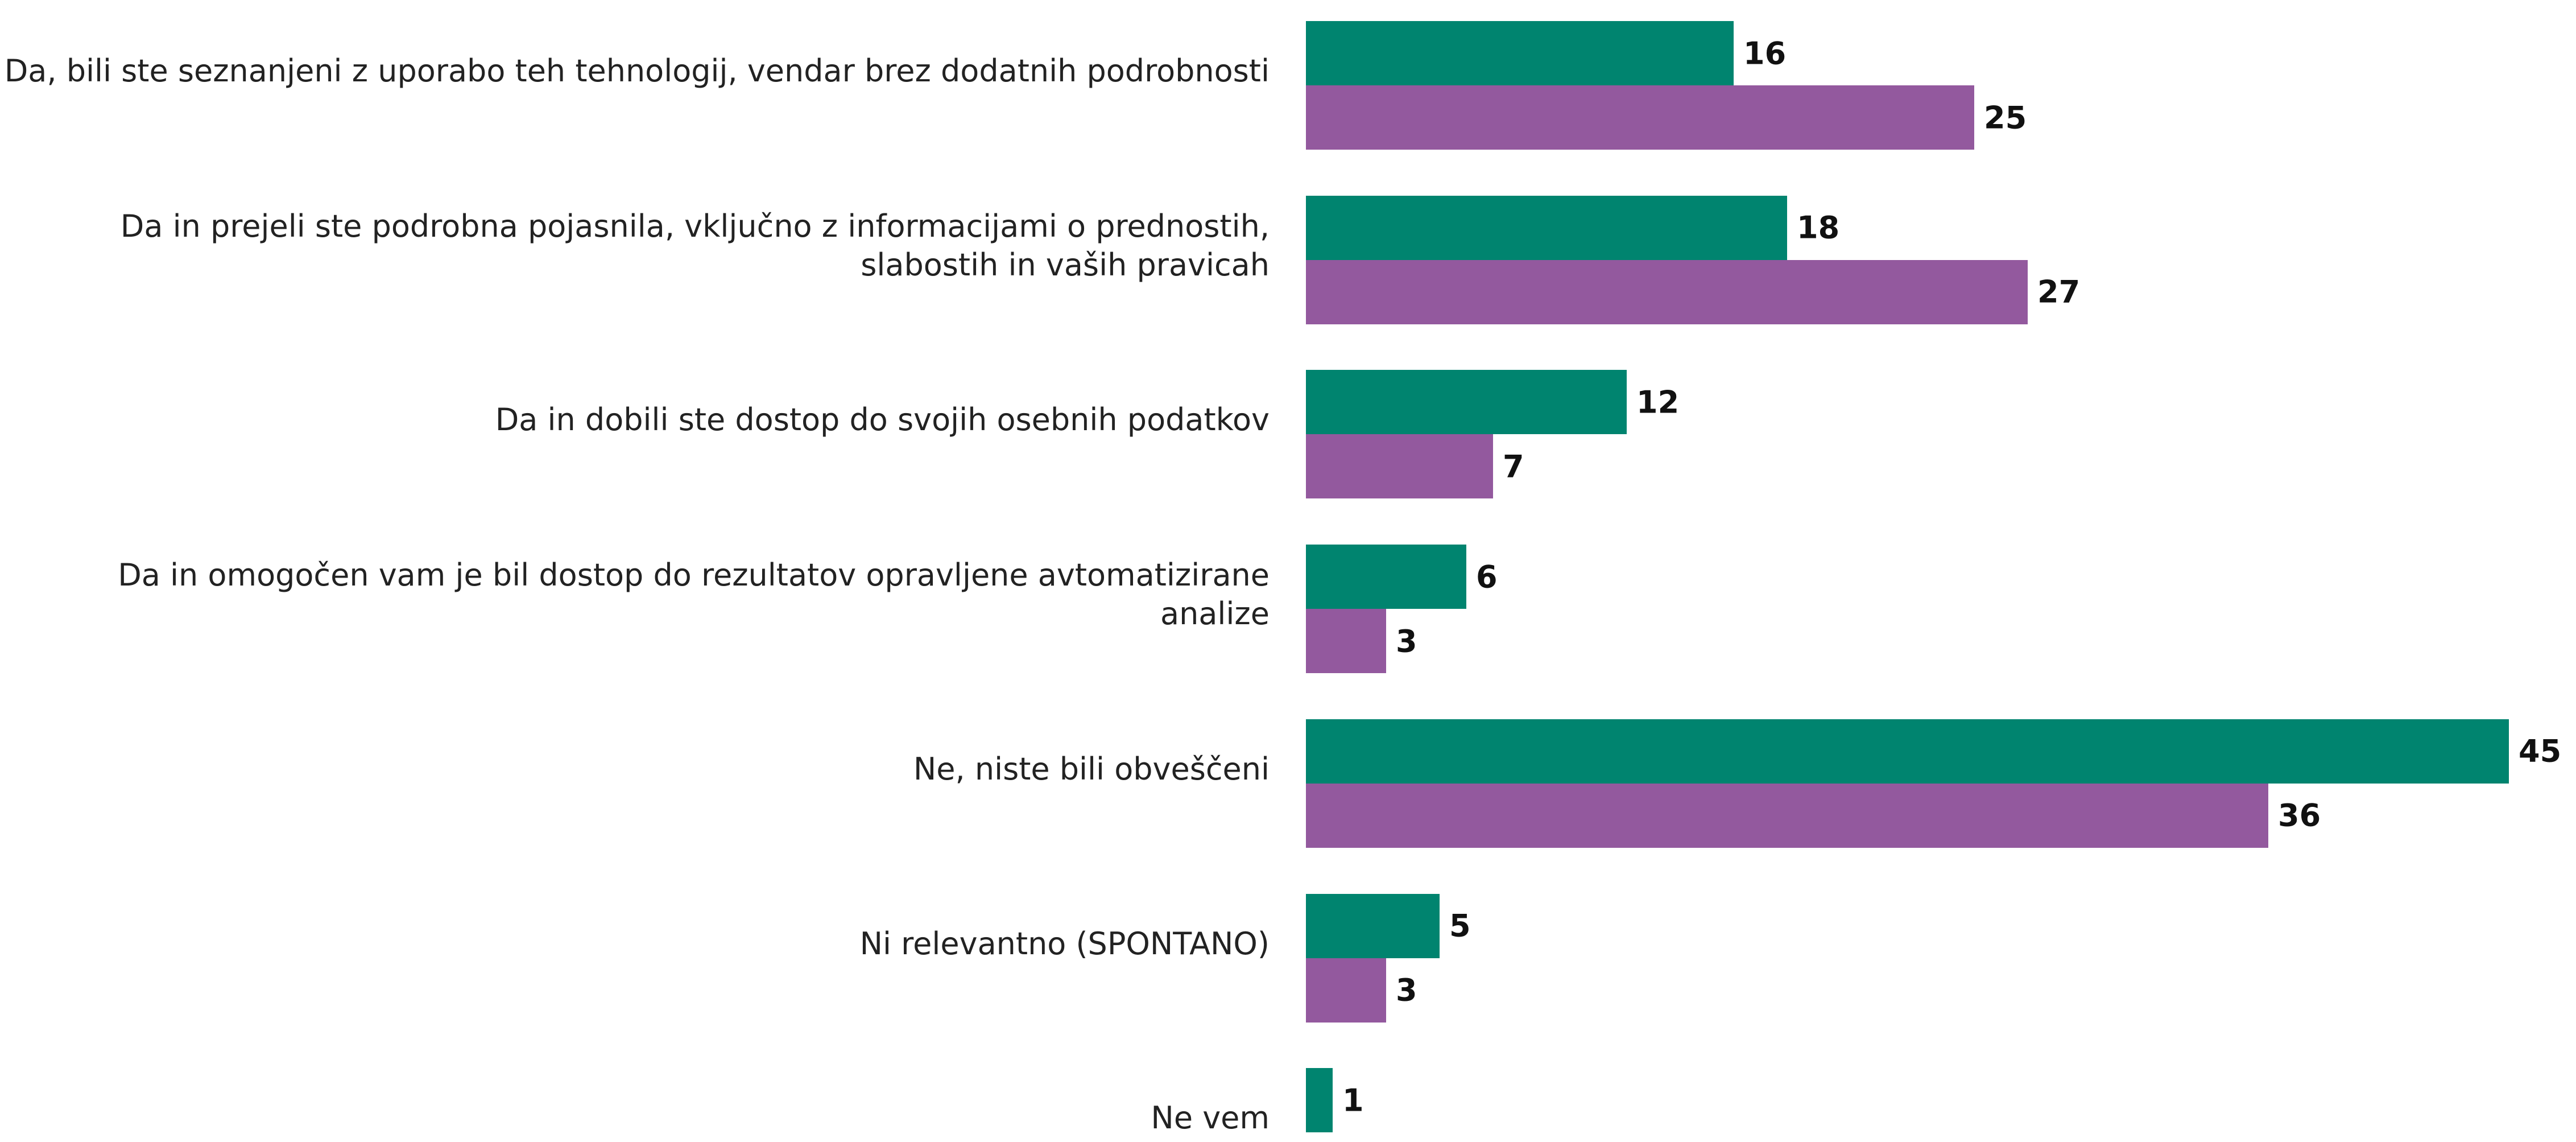 Image resolution: width=2576 pixels, height=1142 pixels. I want to click on value-label: 7, so click(1514, 466).